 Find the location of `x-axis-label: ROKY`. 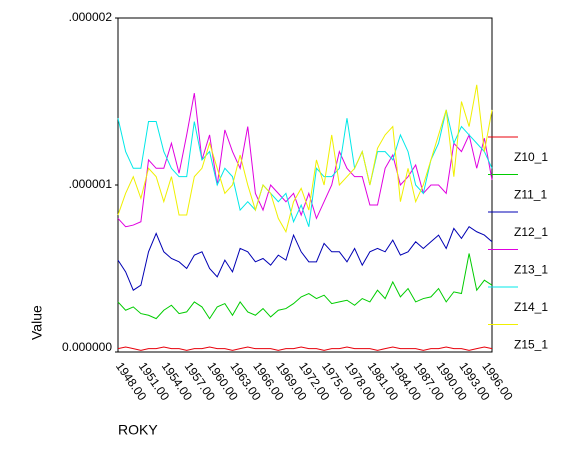

x-axis-label: ROKY is located at coordinates (138, 430).